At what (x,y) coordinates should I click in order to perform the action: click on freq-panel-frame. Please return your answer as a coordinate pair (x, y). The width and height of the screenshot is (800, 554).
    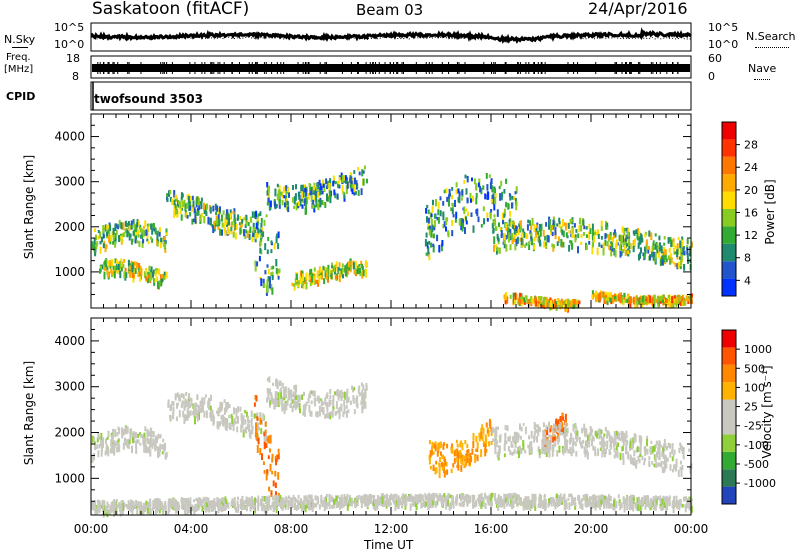
    Looking at the image, I should click on (391, 67).